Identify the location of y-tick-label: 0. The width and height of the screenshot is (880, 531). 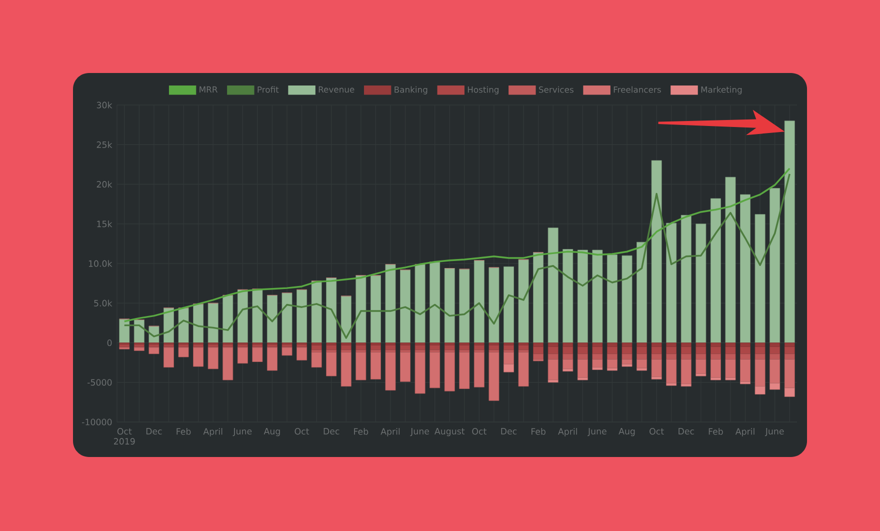
(109, 342).